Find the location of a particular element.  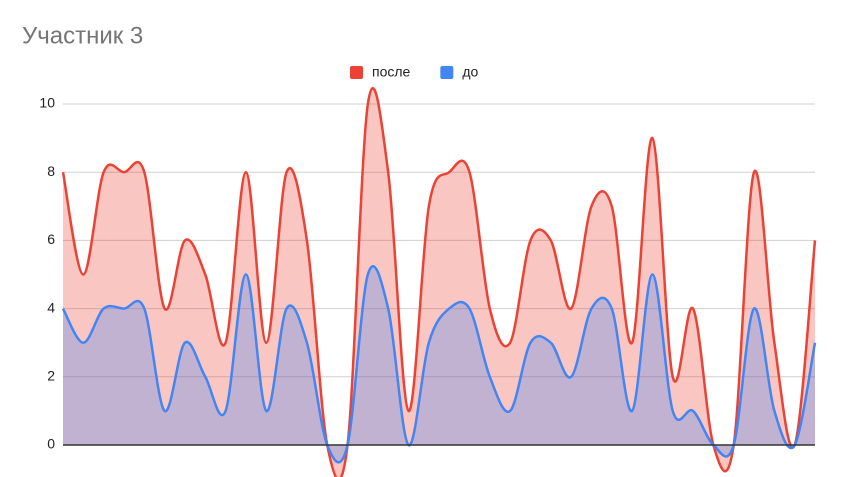

y-tick-label: 6 is located at coordinates (51, 239).